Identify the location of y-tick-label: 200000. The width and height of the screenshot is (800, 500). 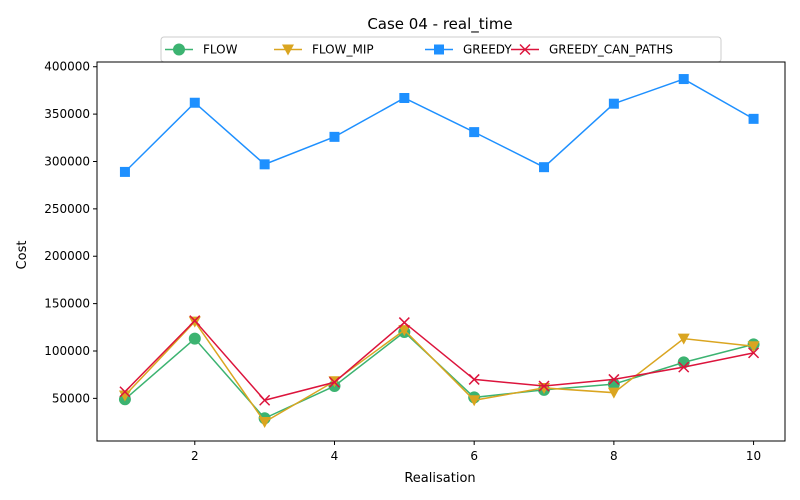
(67, 256).